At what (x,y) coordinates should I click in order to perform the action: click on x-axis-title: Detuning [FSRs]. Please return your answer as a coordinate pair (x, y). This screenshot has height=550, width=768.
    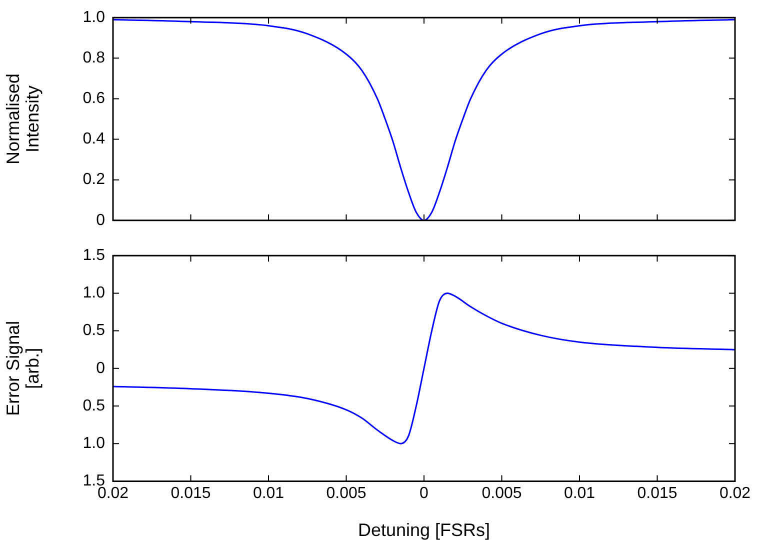
    Looking at the image, I should click on (424, 530).